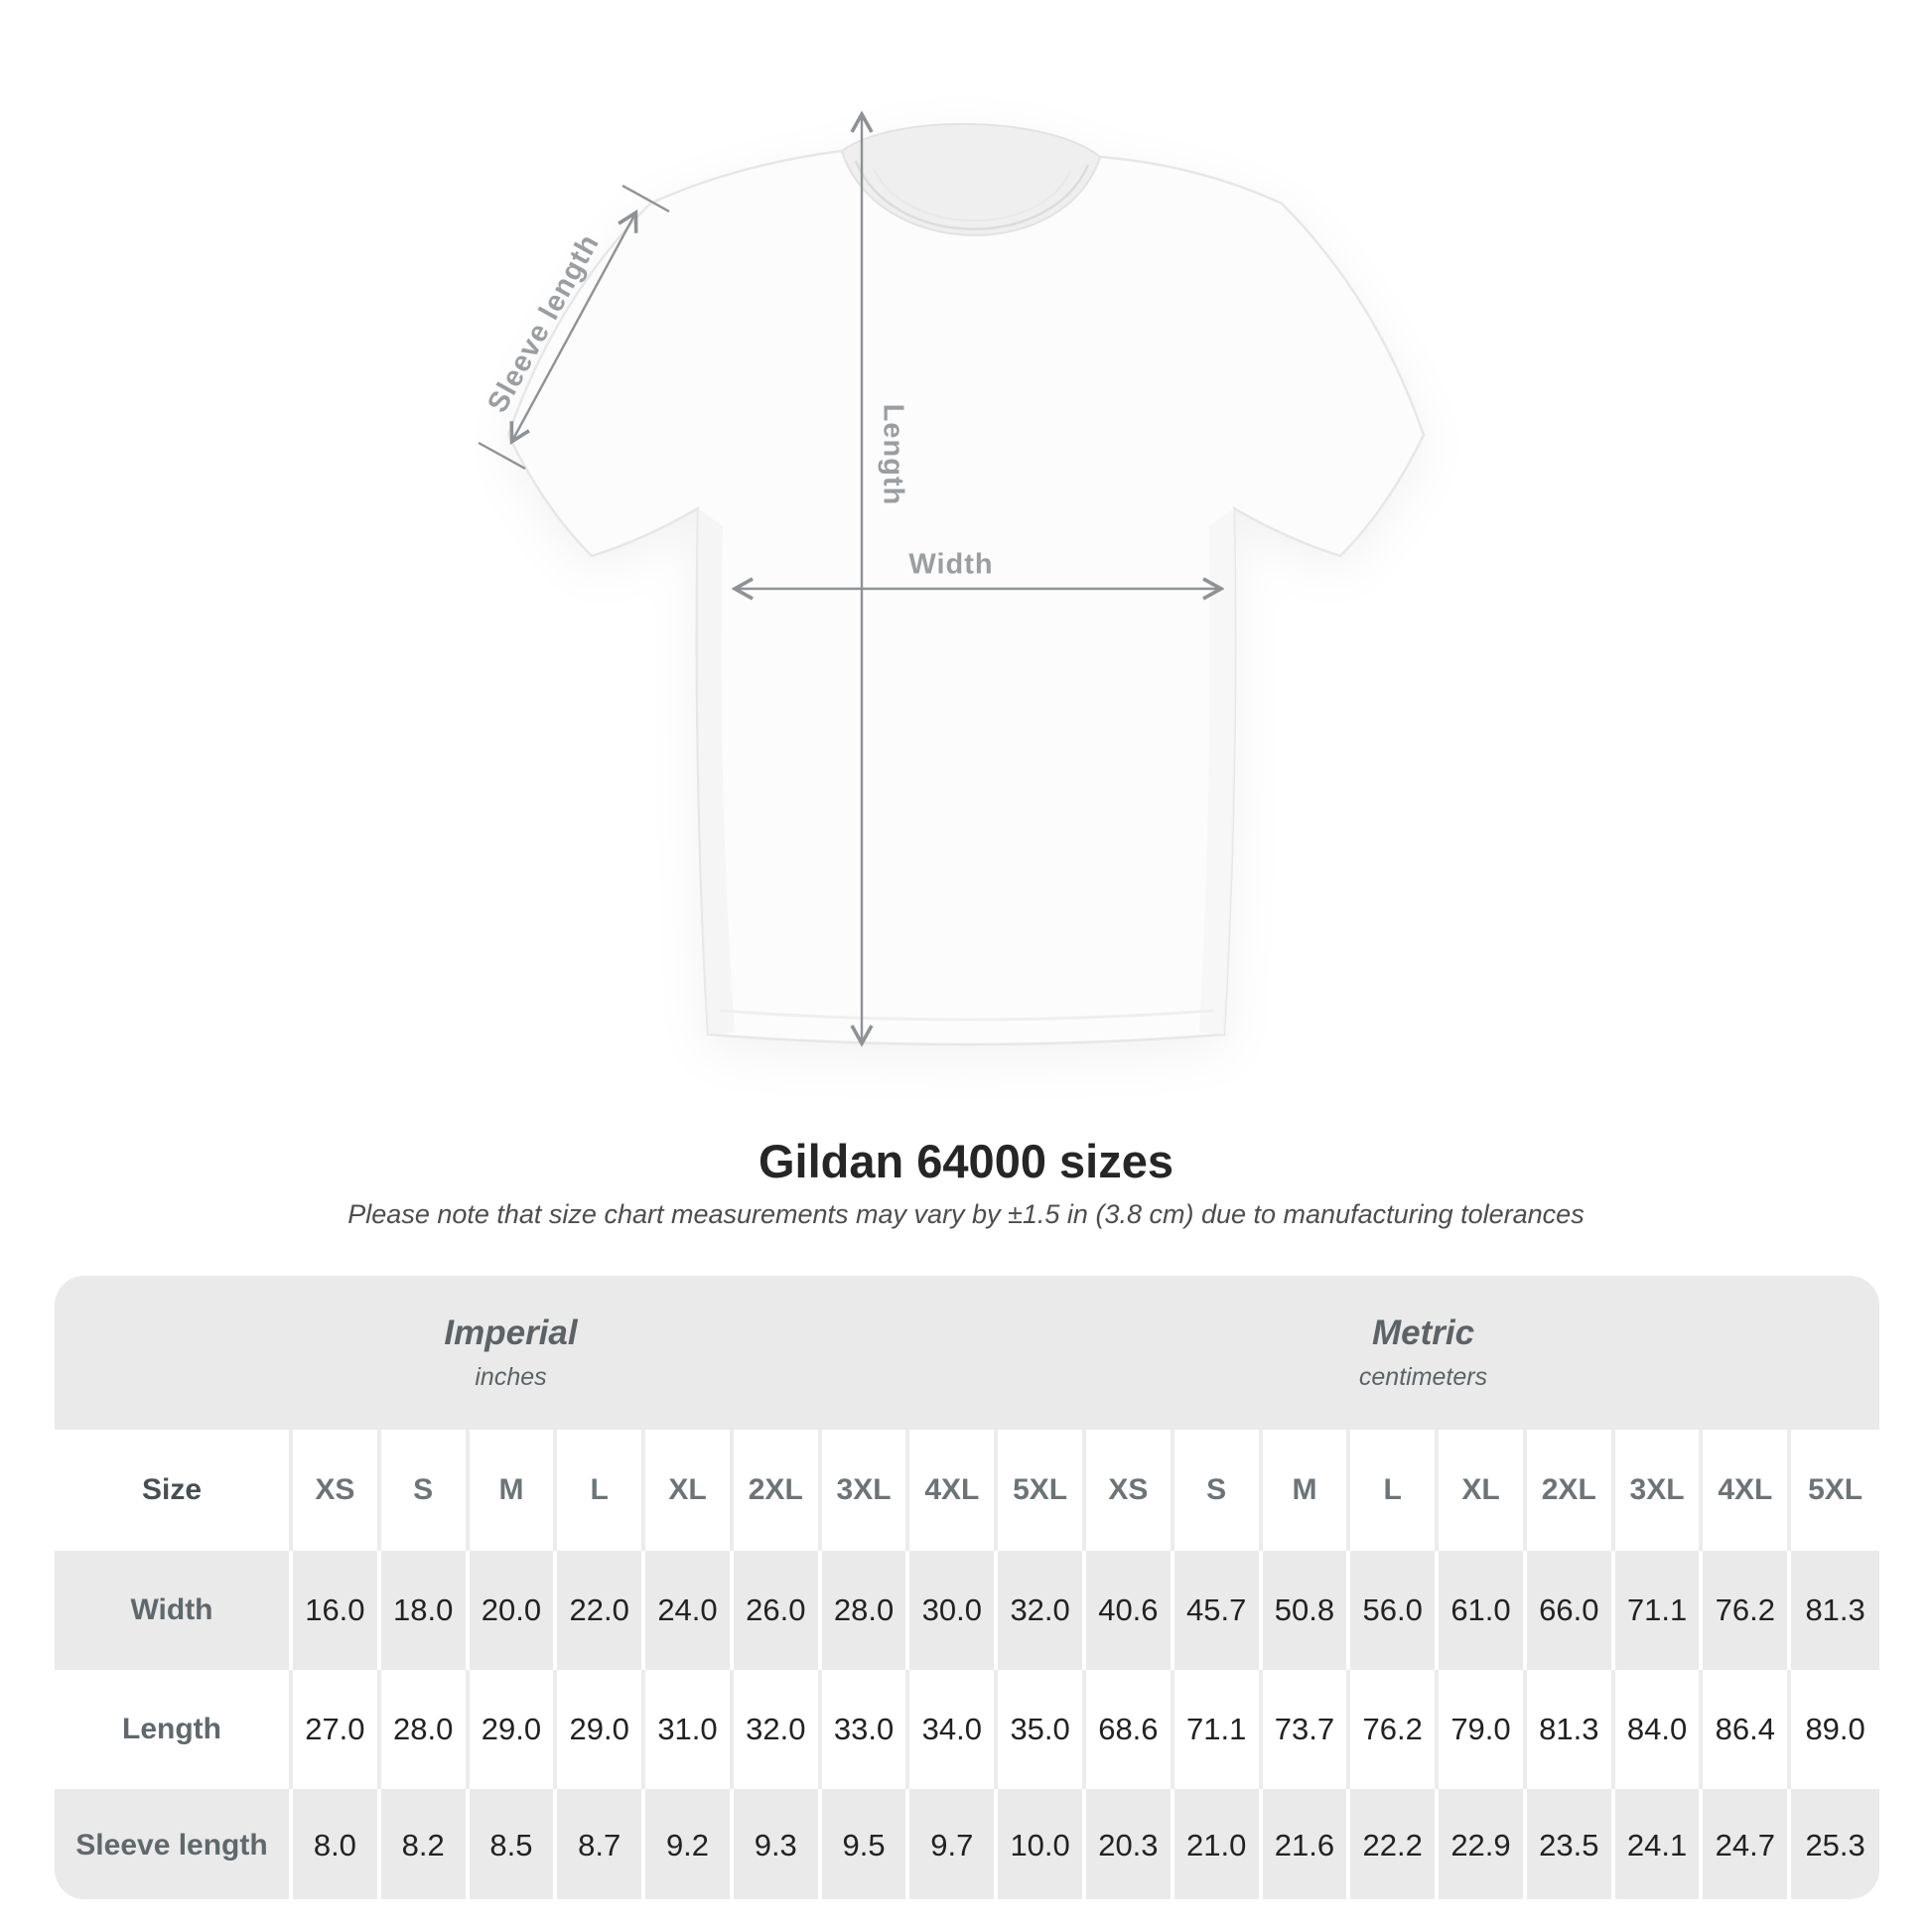  Describe the element at coordinates (573, 327) in the screenshot. I see `sleeve-length-arrow` at that location.